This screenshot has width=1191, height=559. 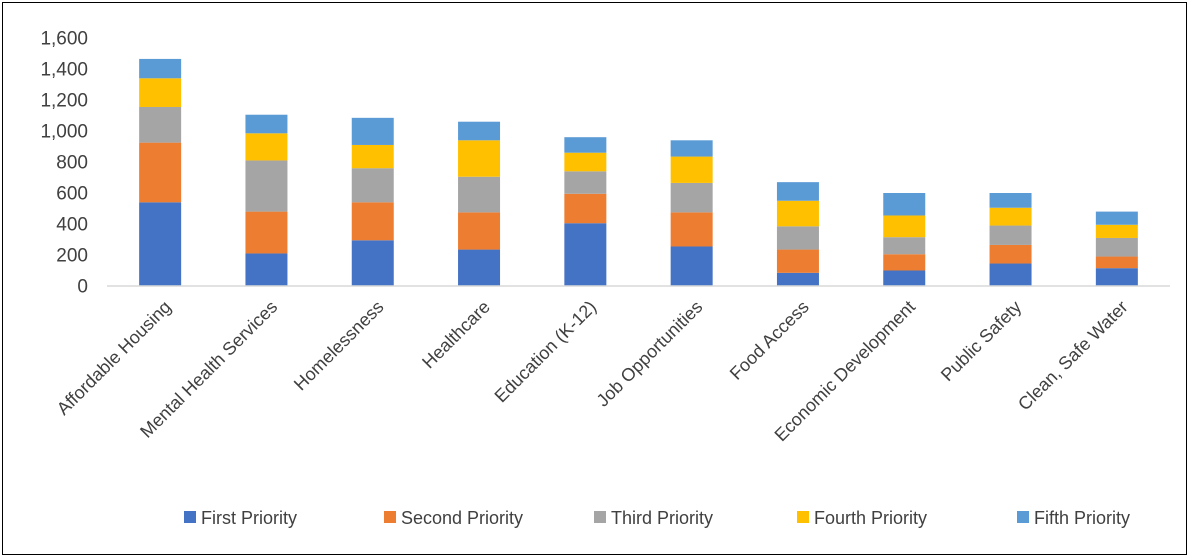 What do you see at coordinates (72, 256) in the screenshot?
I see `y-tick-label: 200` at bounding box center [72, 256].